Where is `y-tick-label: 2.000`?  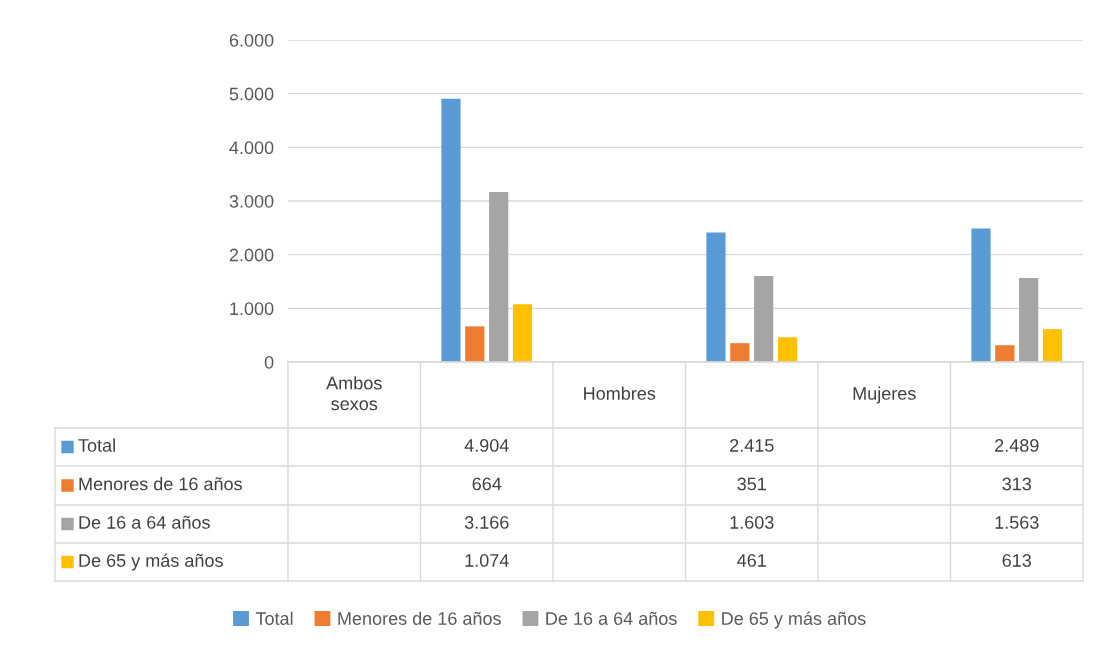 y-tick-label: 2.000 is located at coordinates (251, 255).